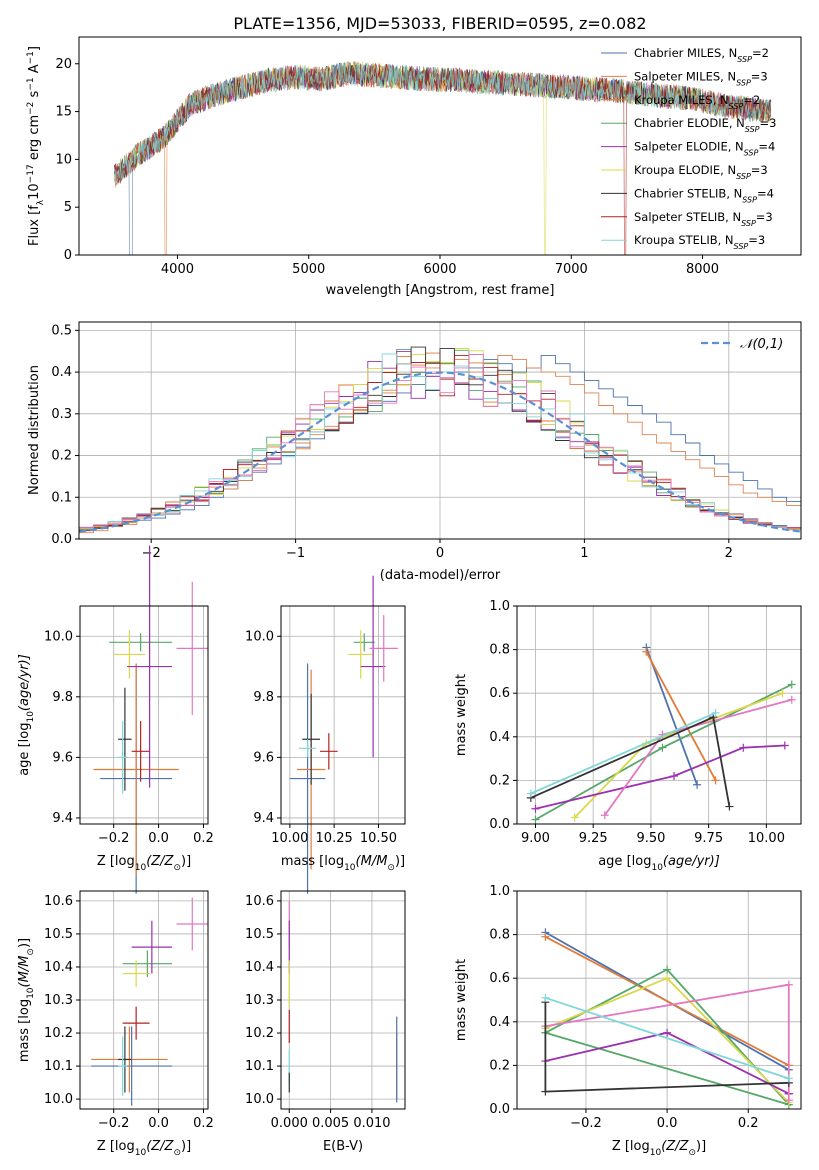 This screenshot has width=819, height=1170. I want to click on xtick-label-2: 0, so click(440, 553).